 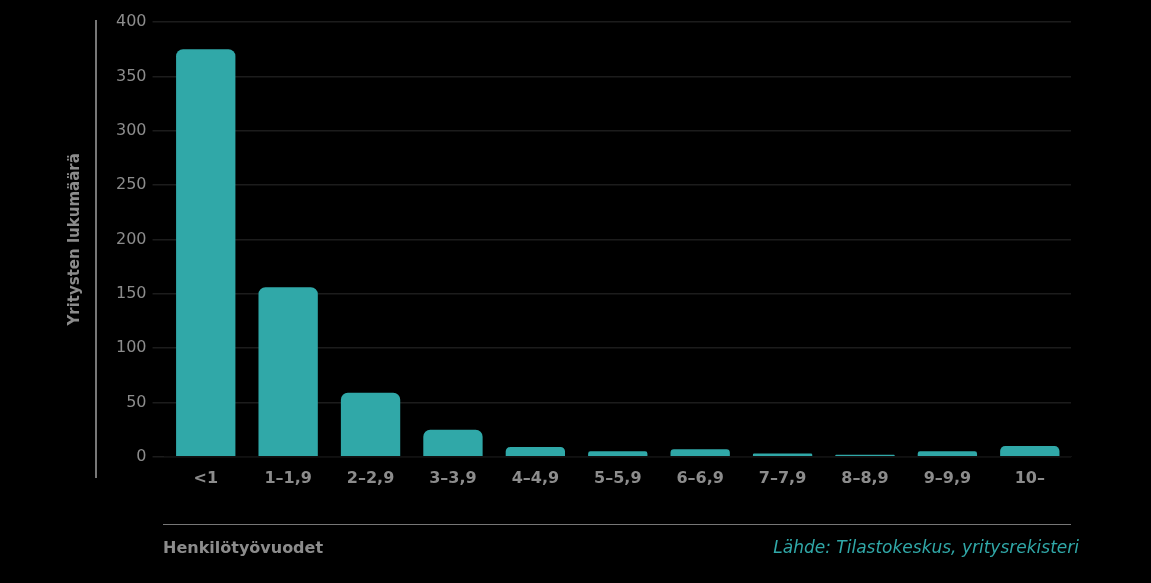 What do you see at coordinates (73, 240) in the screenshot?
I see `y-axis-title: Yritysten lukumäärä` at bounding box center [73, 240].